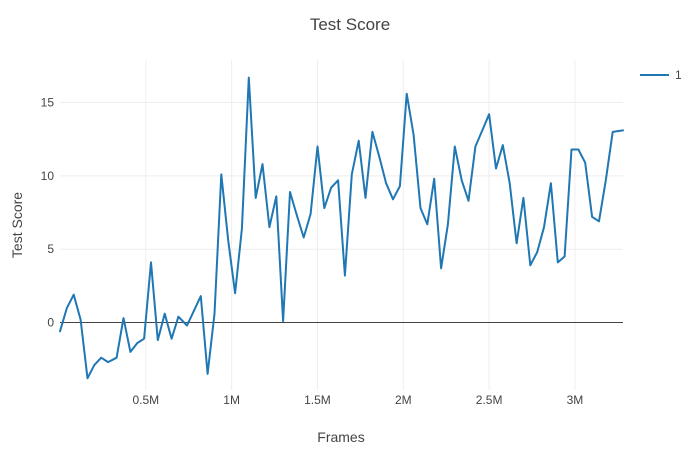  What do you see at coordinates (350, 24) in the screenshot?
I see `chart-title: Test Score` at bounding box center [350, 24].